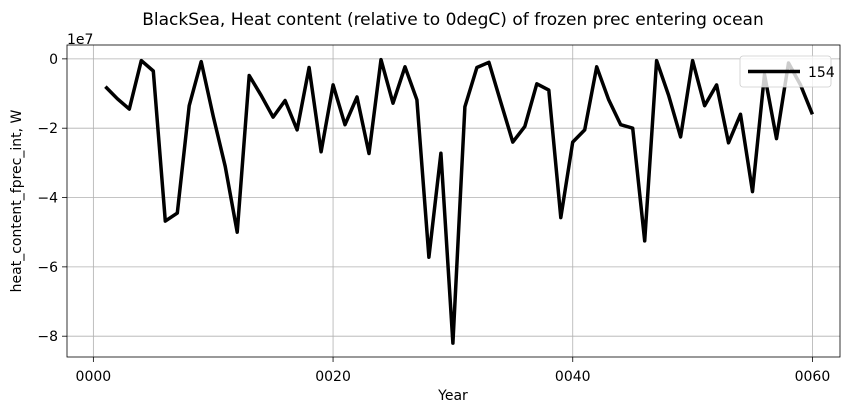  I want to click on y-tick-label: −8, so click(47, 337).